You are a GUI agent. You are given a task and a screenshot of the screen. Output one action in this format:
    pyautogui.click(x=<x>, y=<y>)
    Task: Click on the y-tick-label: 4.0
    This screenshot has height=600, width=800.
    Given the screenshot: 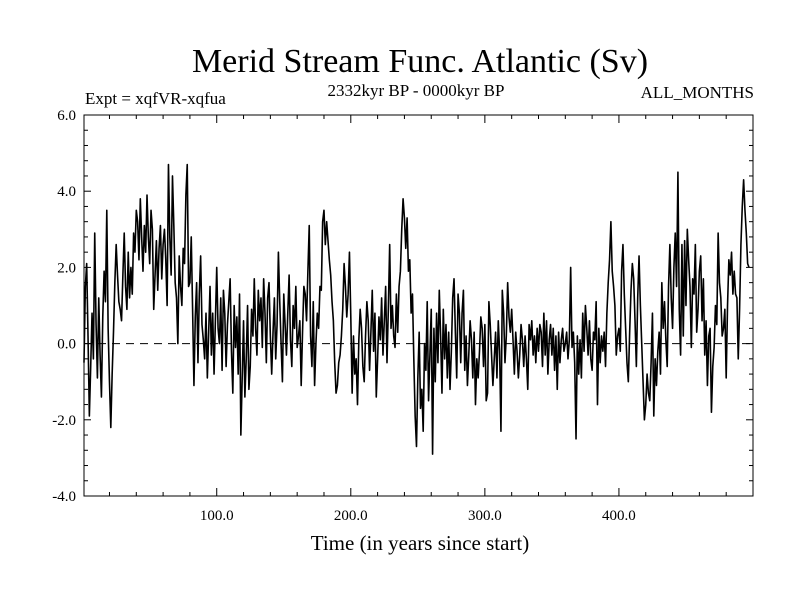 What is the action you would take?
    pyautogui.click(x=66, y=192)
    